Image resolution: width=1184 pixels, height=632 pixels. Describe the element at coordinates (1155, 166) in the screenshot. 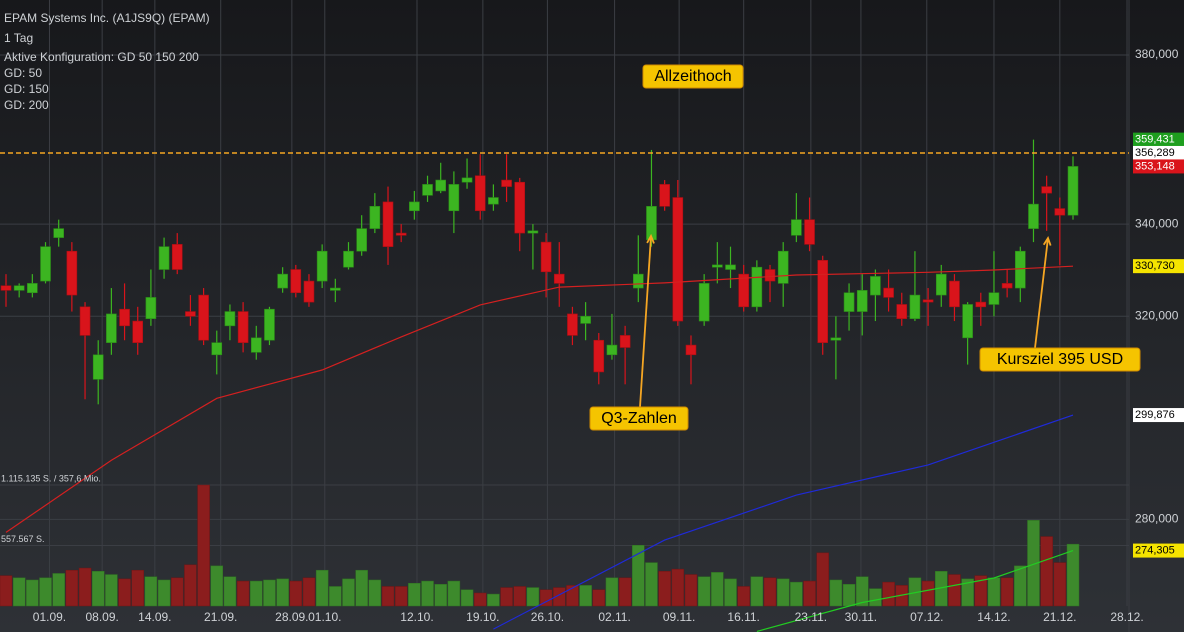

I see `price-label: 353,148` at that location.